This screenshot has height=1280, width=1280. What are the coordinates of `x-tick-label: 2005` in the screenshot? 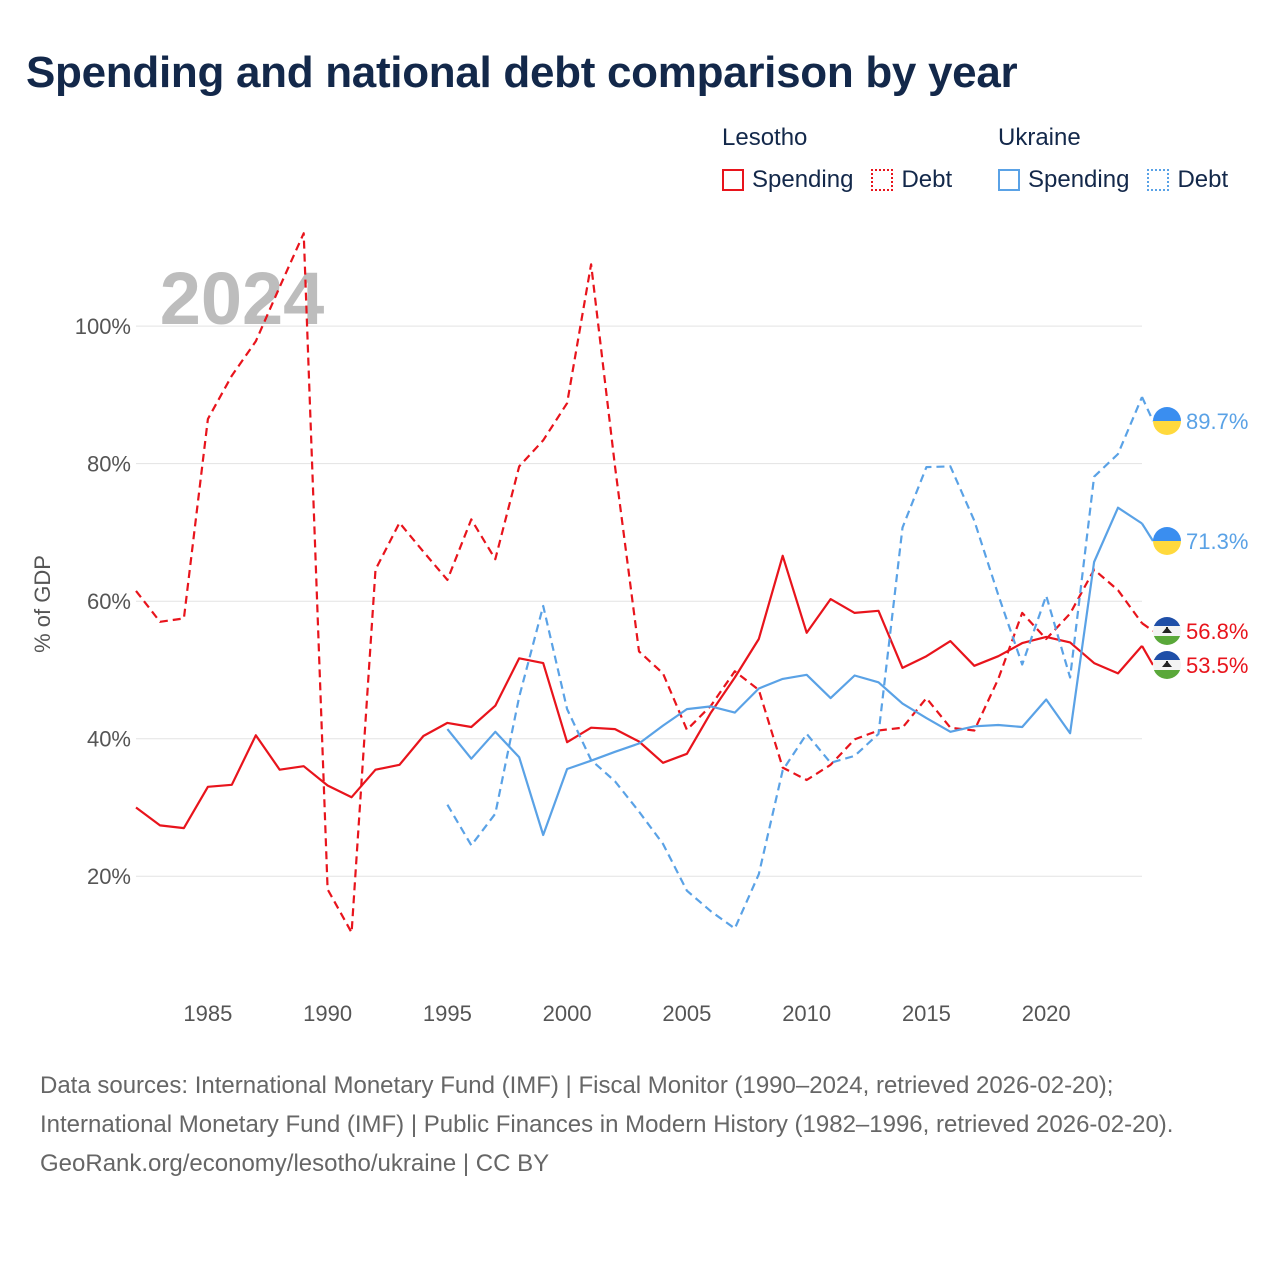 It's located at (686, 1013).